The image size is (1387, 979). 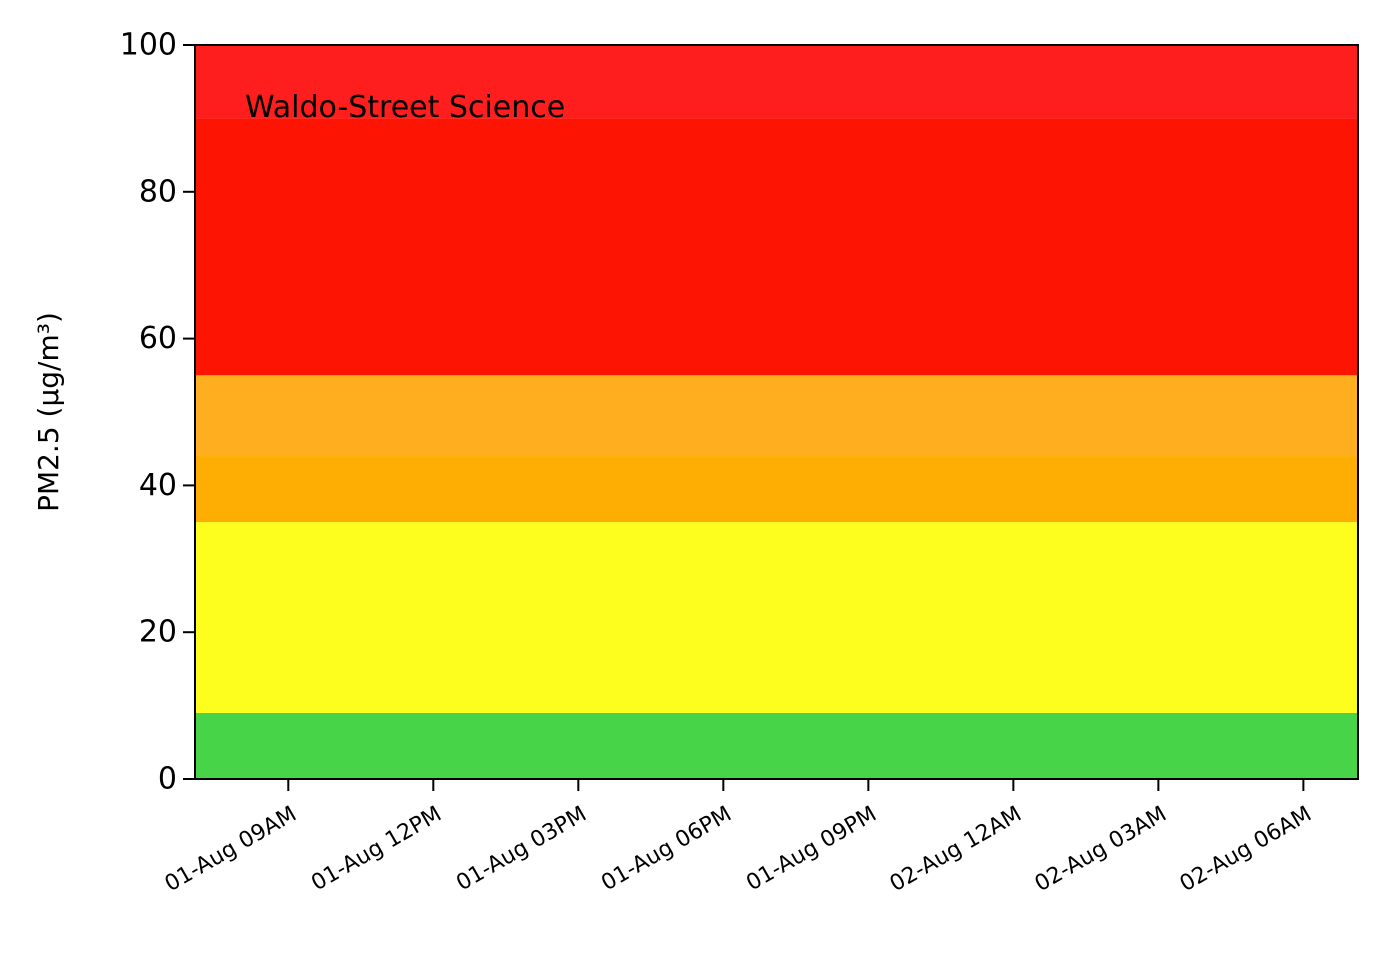 I want to click on x-tick-label: 02-Aug 03AM, so click(x=1101, y=849).